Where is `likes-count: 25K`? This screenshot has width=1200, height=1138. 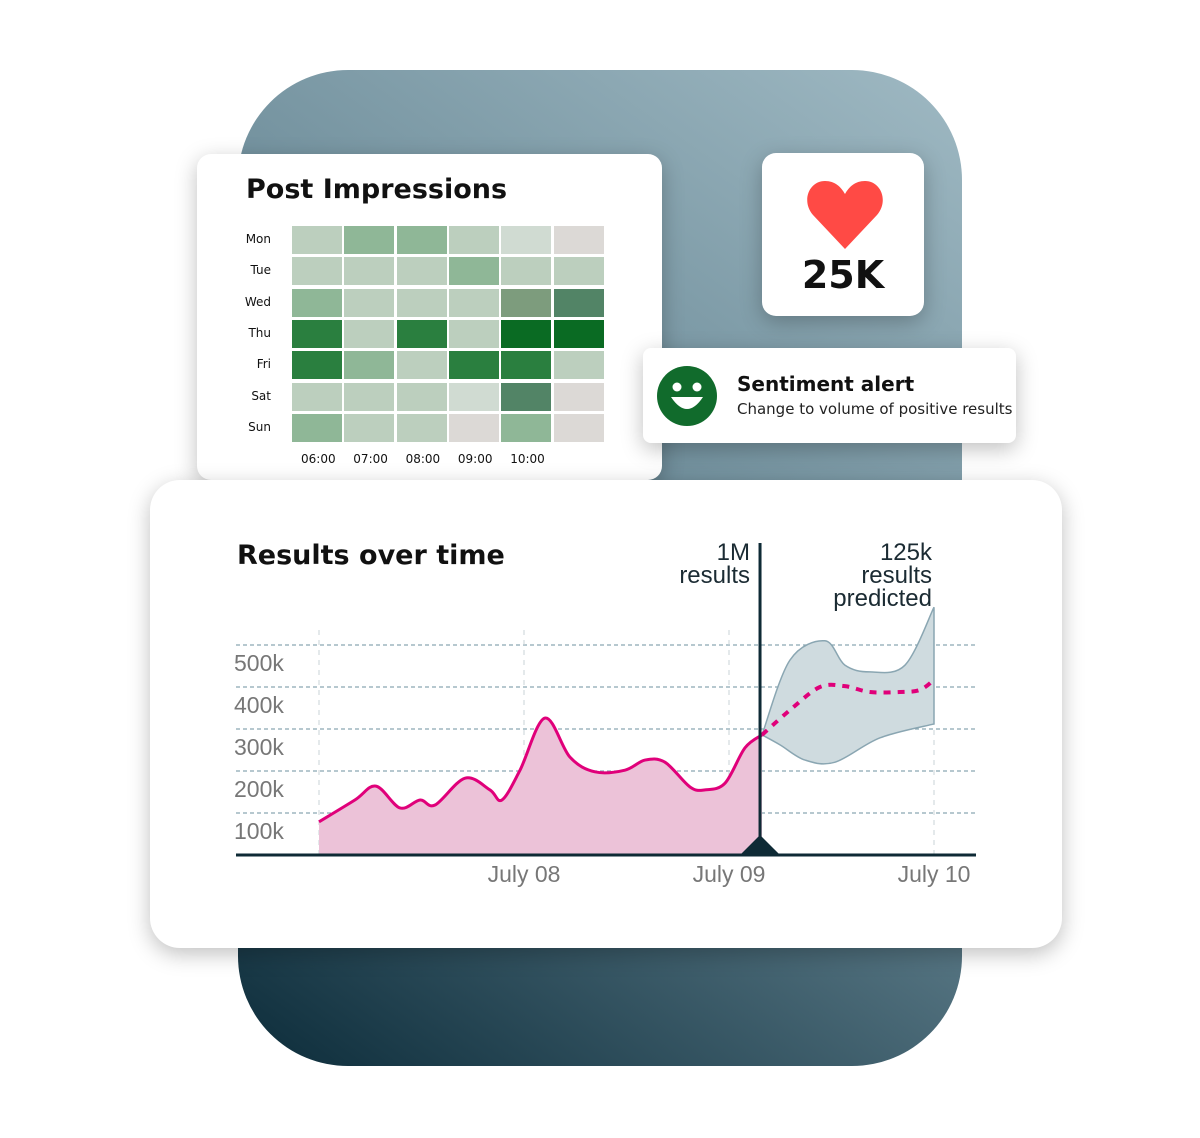
likes-count: 25K is located at coordinates (843, 275).